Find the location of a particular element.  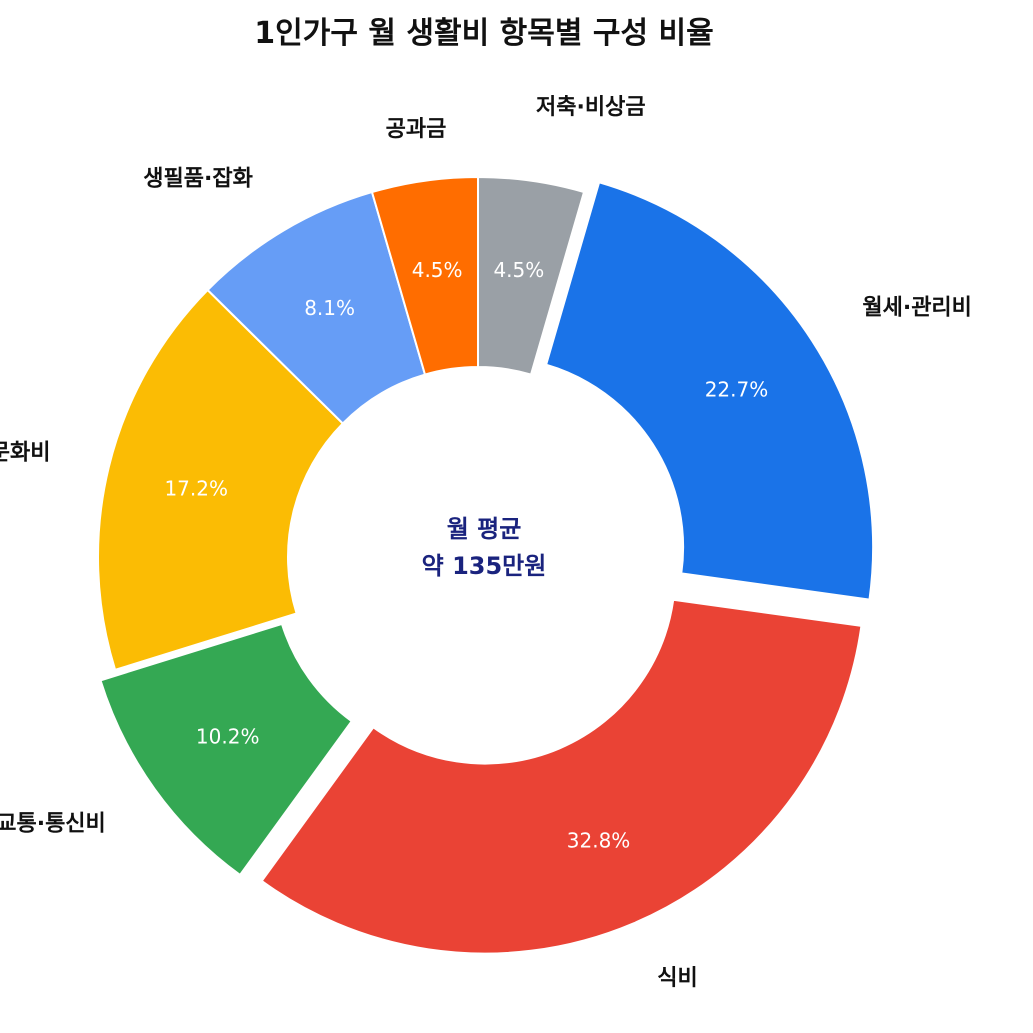

category-label-여가-문화비: 여가·문화비 is located at coordinates (25, 452).